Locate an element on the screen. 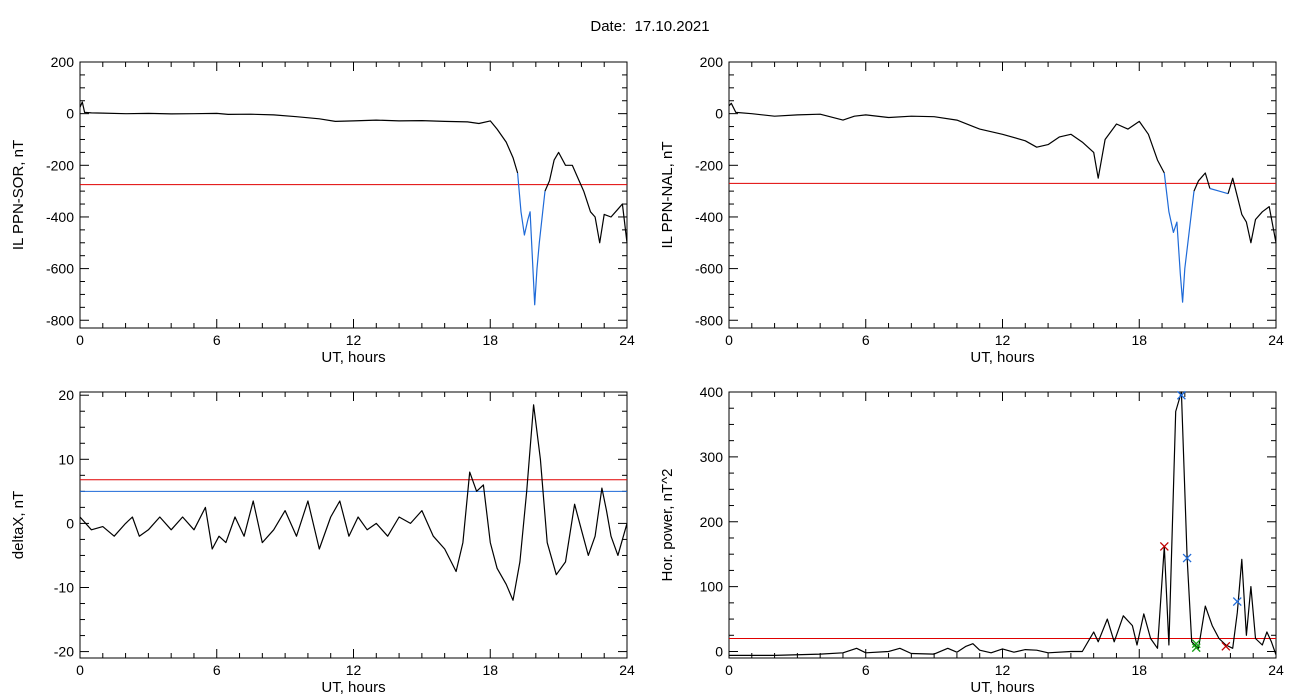 The image size is (1300, 700). y-tick-label: -10 is located at coordinates (64, 587).